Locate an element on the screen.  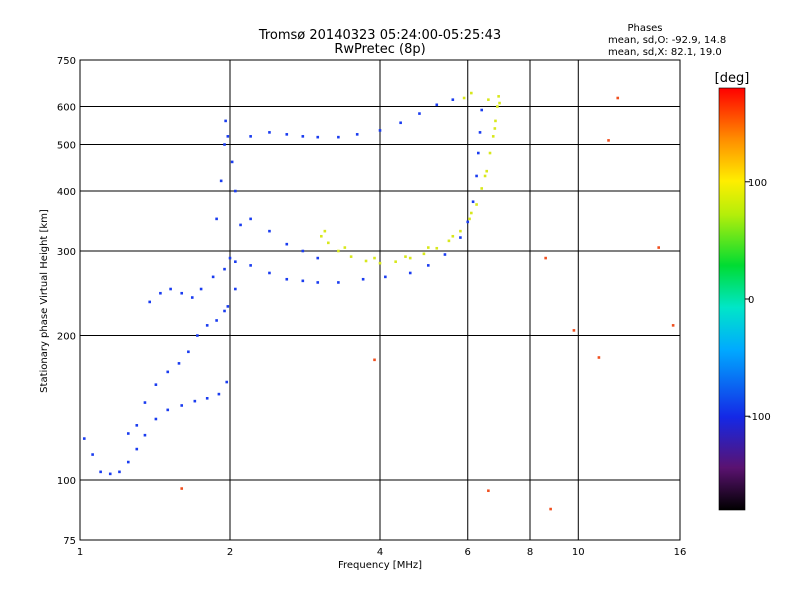
phases-x-stats: mean, sd,X: 82.1, 19.0 is located at coordinates (665, 52).